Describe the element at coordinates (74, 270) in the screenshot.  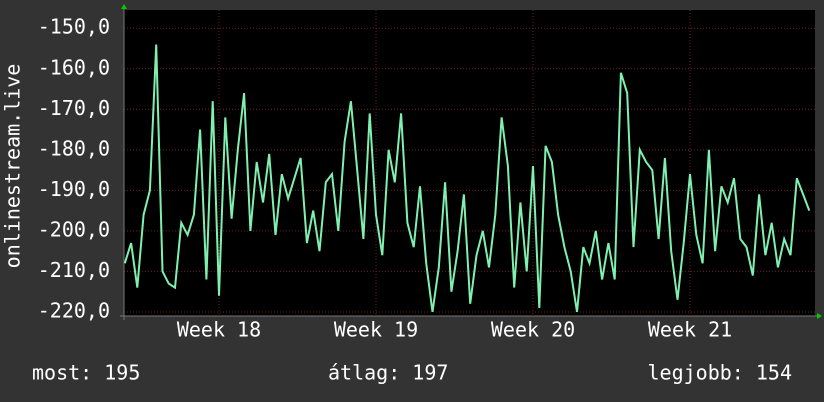
I see `y-tick-label: -210,0` at that location.